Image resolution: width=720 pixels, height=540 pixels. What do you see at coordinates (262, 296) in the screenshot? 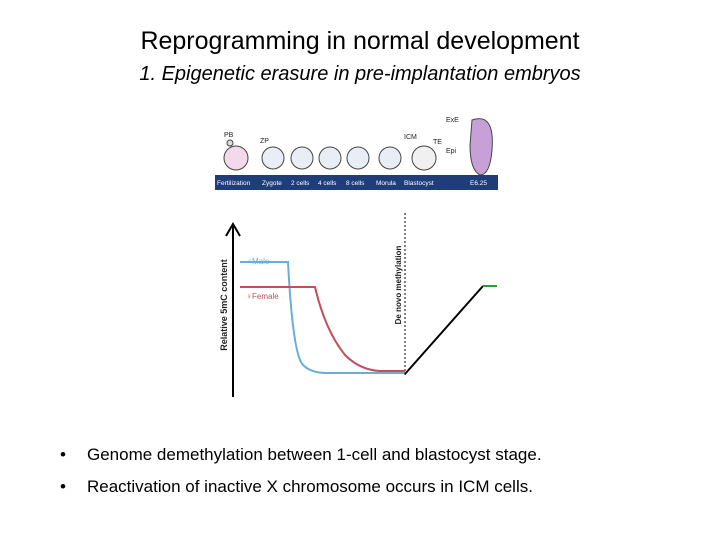
I see `legend-female: ♀Female` at bounding box center [262, 296].